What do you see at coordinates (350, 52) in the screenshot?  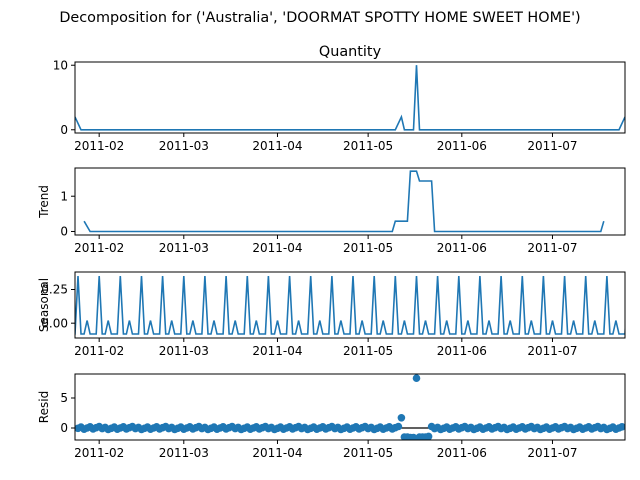 I see `panel-title: Quantity` at bounding box center [350, 52].